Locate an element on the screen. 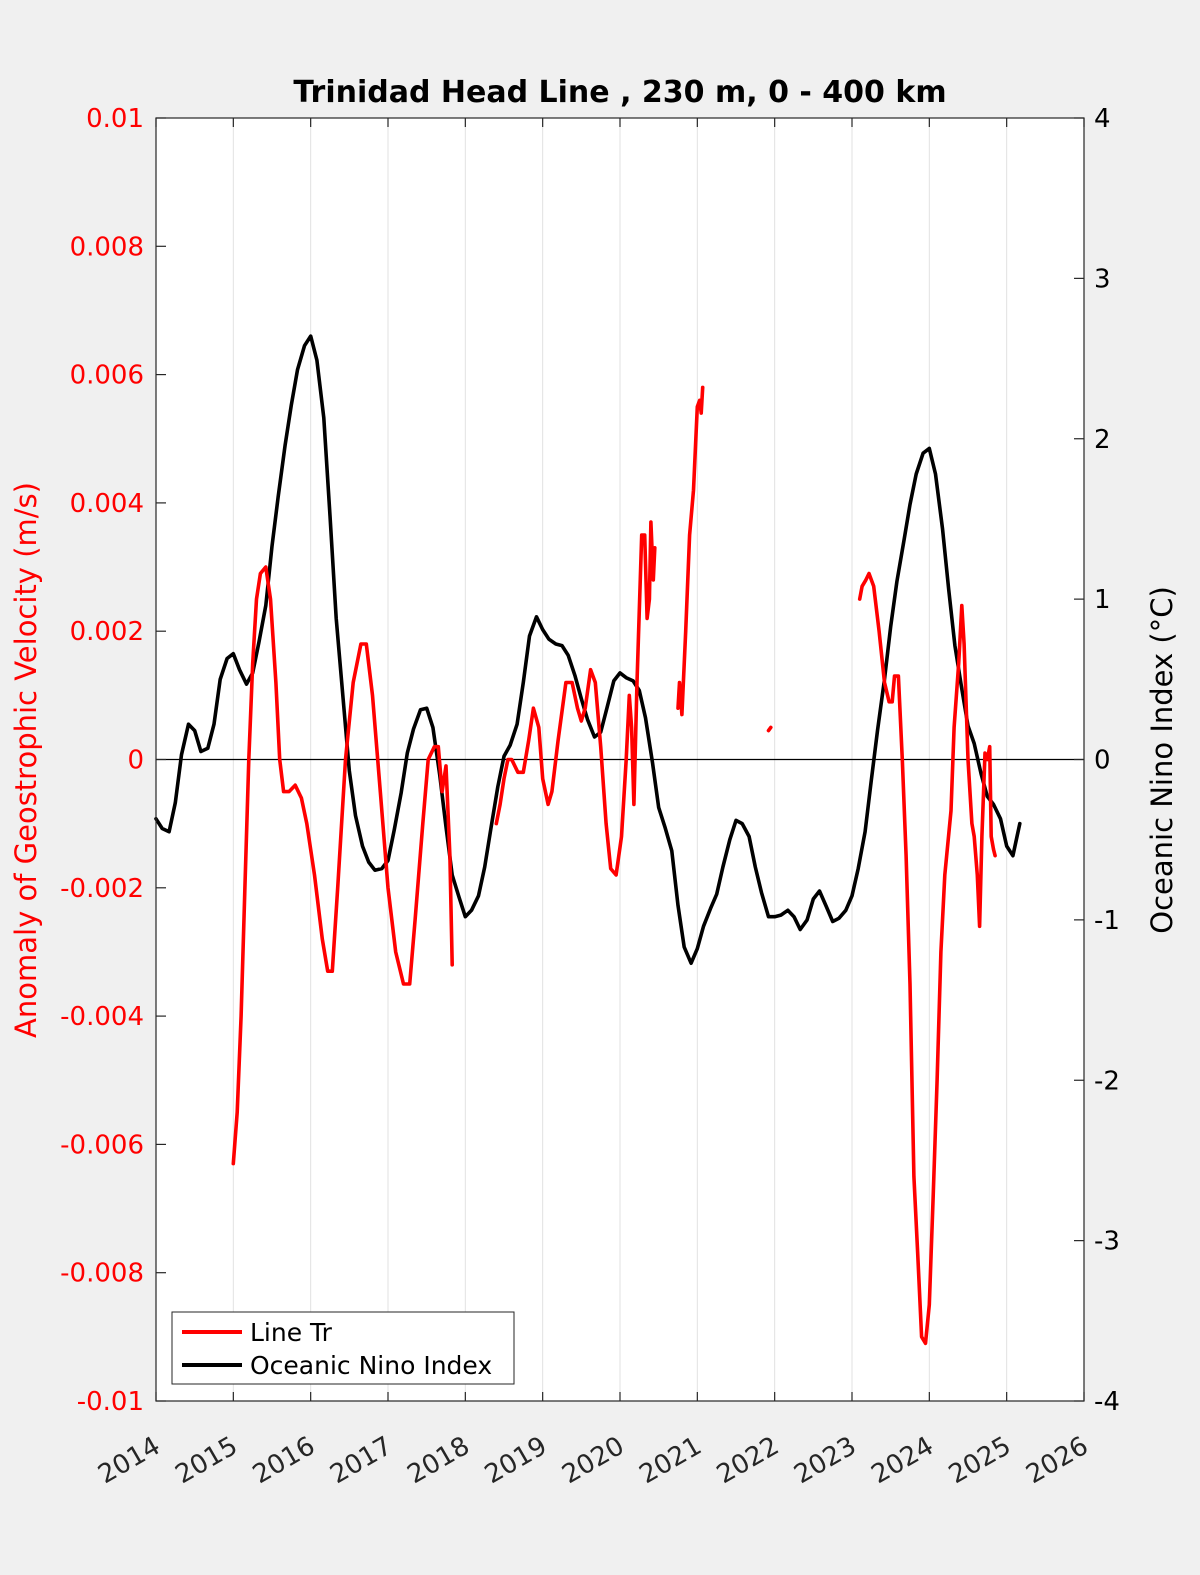 The width and height of the screenshot is (1200, 1575). right-tick-label: -4 is located at coordinates (1107, 1402).